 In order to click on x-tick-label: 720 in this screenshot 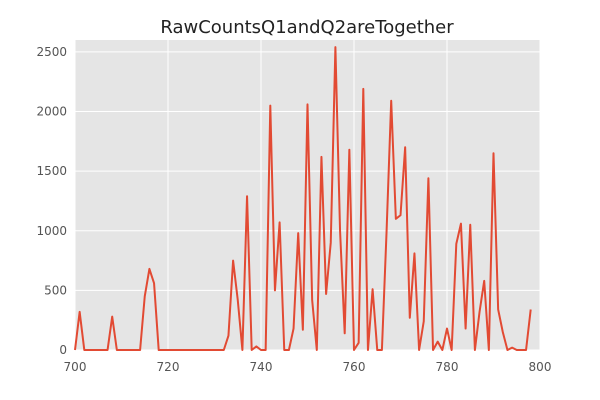, I will do `click(168, 367)`.